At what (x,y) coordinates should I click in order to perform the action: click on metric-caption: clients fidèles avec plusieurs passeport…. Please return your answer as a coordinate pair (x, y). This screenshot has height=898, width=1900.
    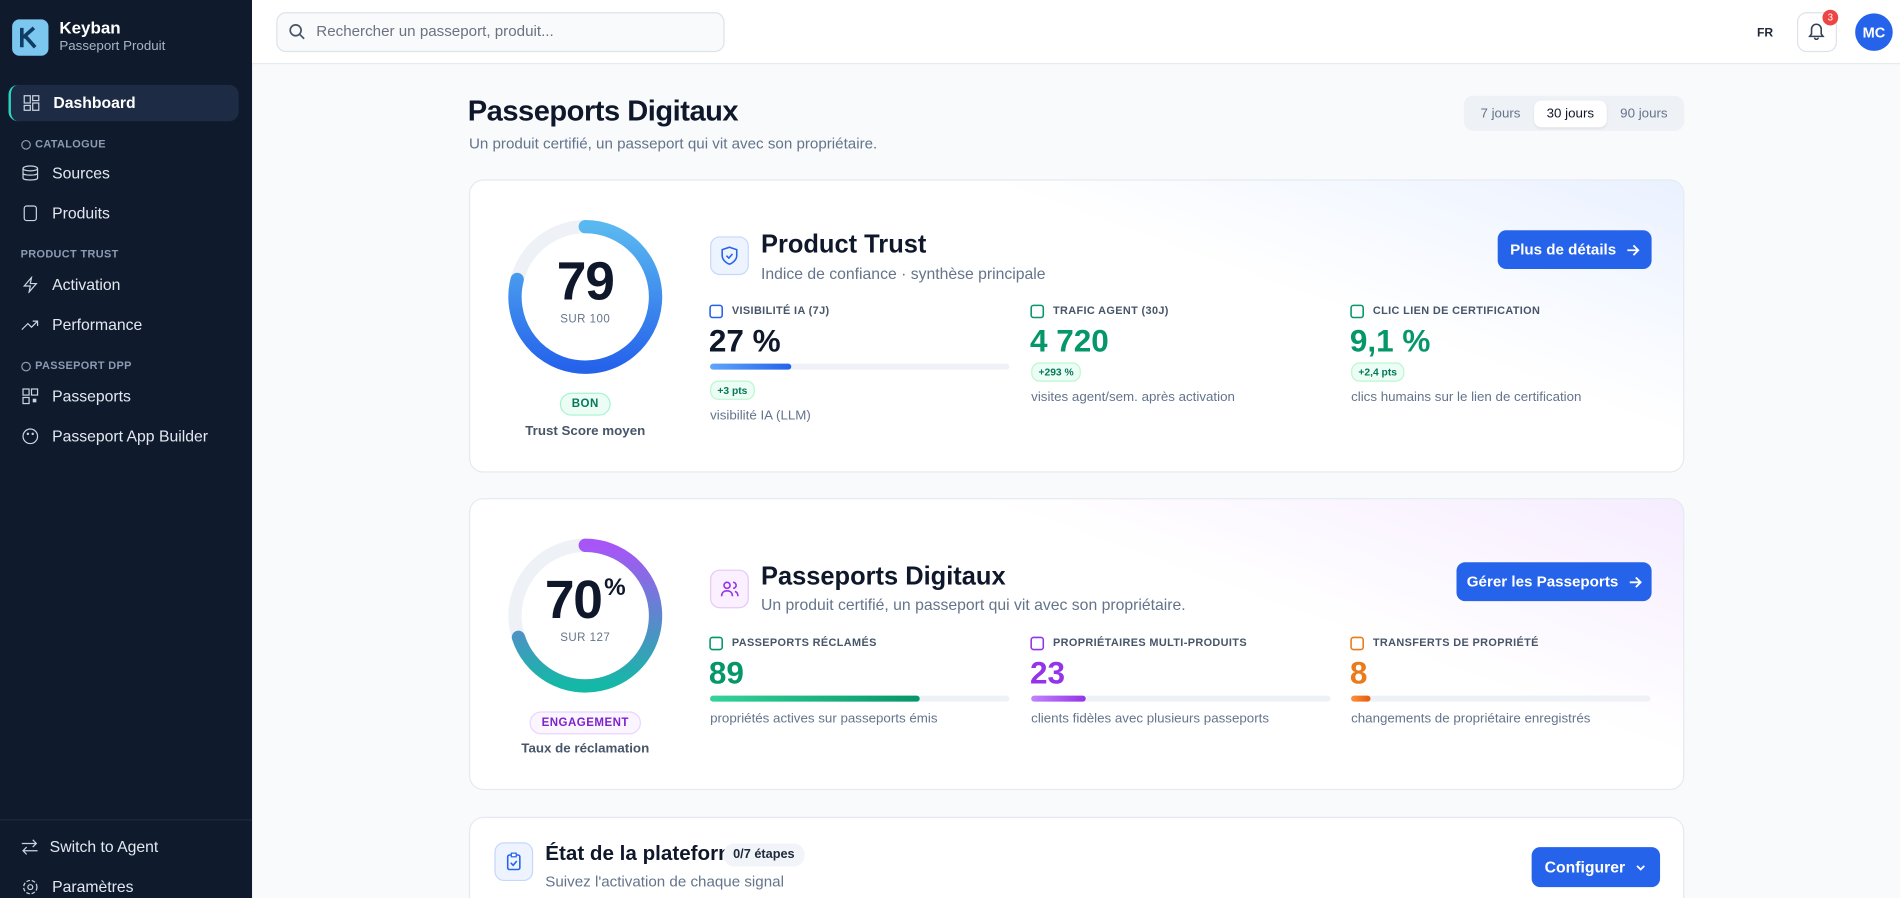
    Looking at the image, I should click on (1150, 718).